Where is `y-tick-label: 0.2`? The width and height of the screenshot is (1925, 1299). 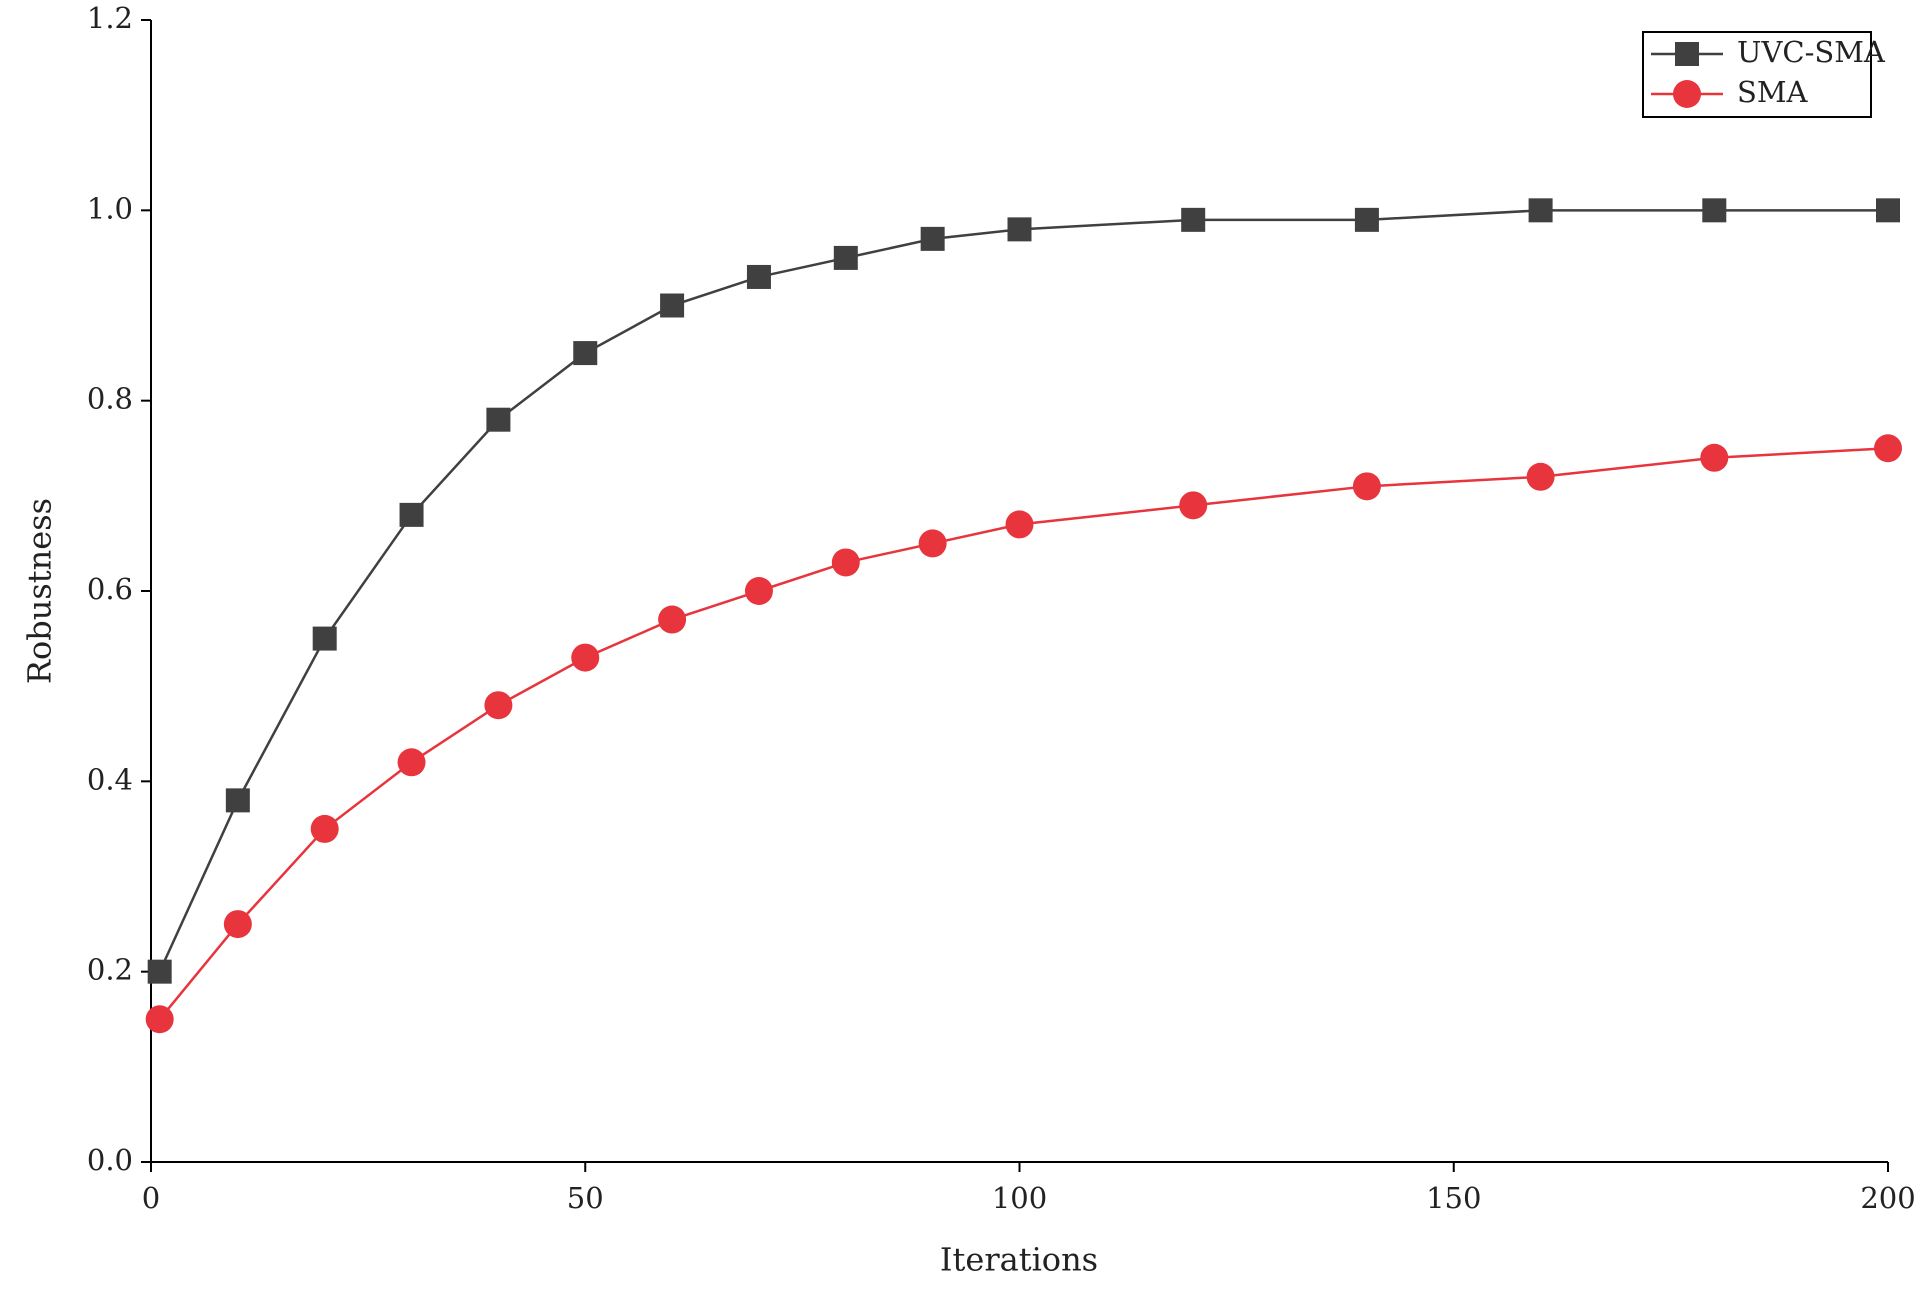 y-tick-label: 0.2 is located at coordinates (110, 970).